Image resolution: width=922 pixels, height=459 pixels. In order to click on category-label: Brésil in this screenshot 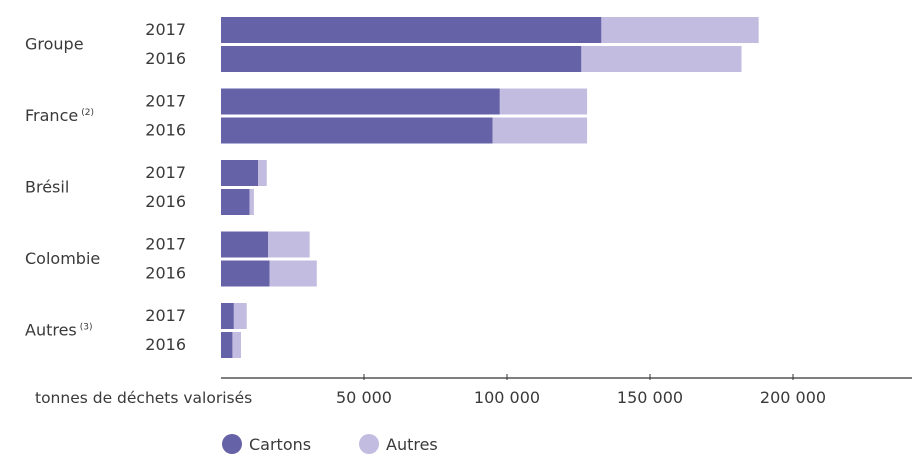, I will do `click(47, 187)`.